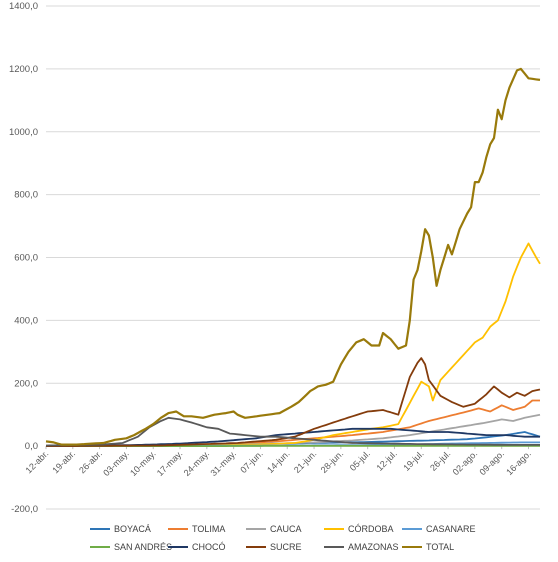 The width and height of the screenshot is (558, 562). Describe the element at coordinates (31, 446) in the screenshot. I see `y-tick-label: 0,0` at that location.